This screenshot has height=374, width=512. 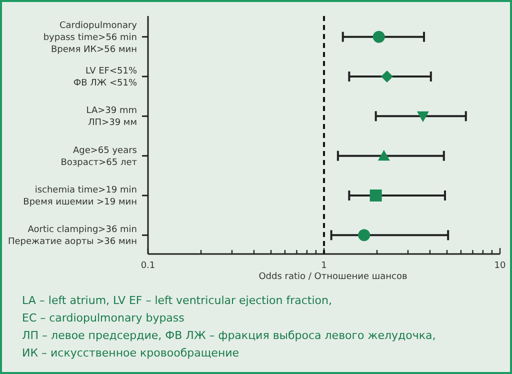 What do you see at coordinates (90, 37) in the screenshot?
I see `y-tick-label: Cardiopulmonary bypass time>56 min Время ИК>56 мин` at bounding box center [90, 37].